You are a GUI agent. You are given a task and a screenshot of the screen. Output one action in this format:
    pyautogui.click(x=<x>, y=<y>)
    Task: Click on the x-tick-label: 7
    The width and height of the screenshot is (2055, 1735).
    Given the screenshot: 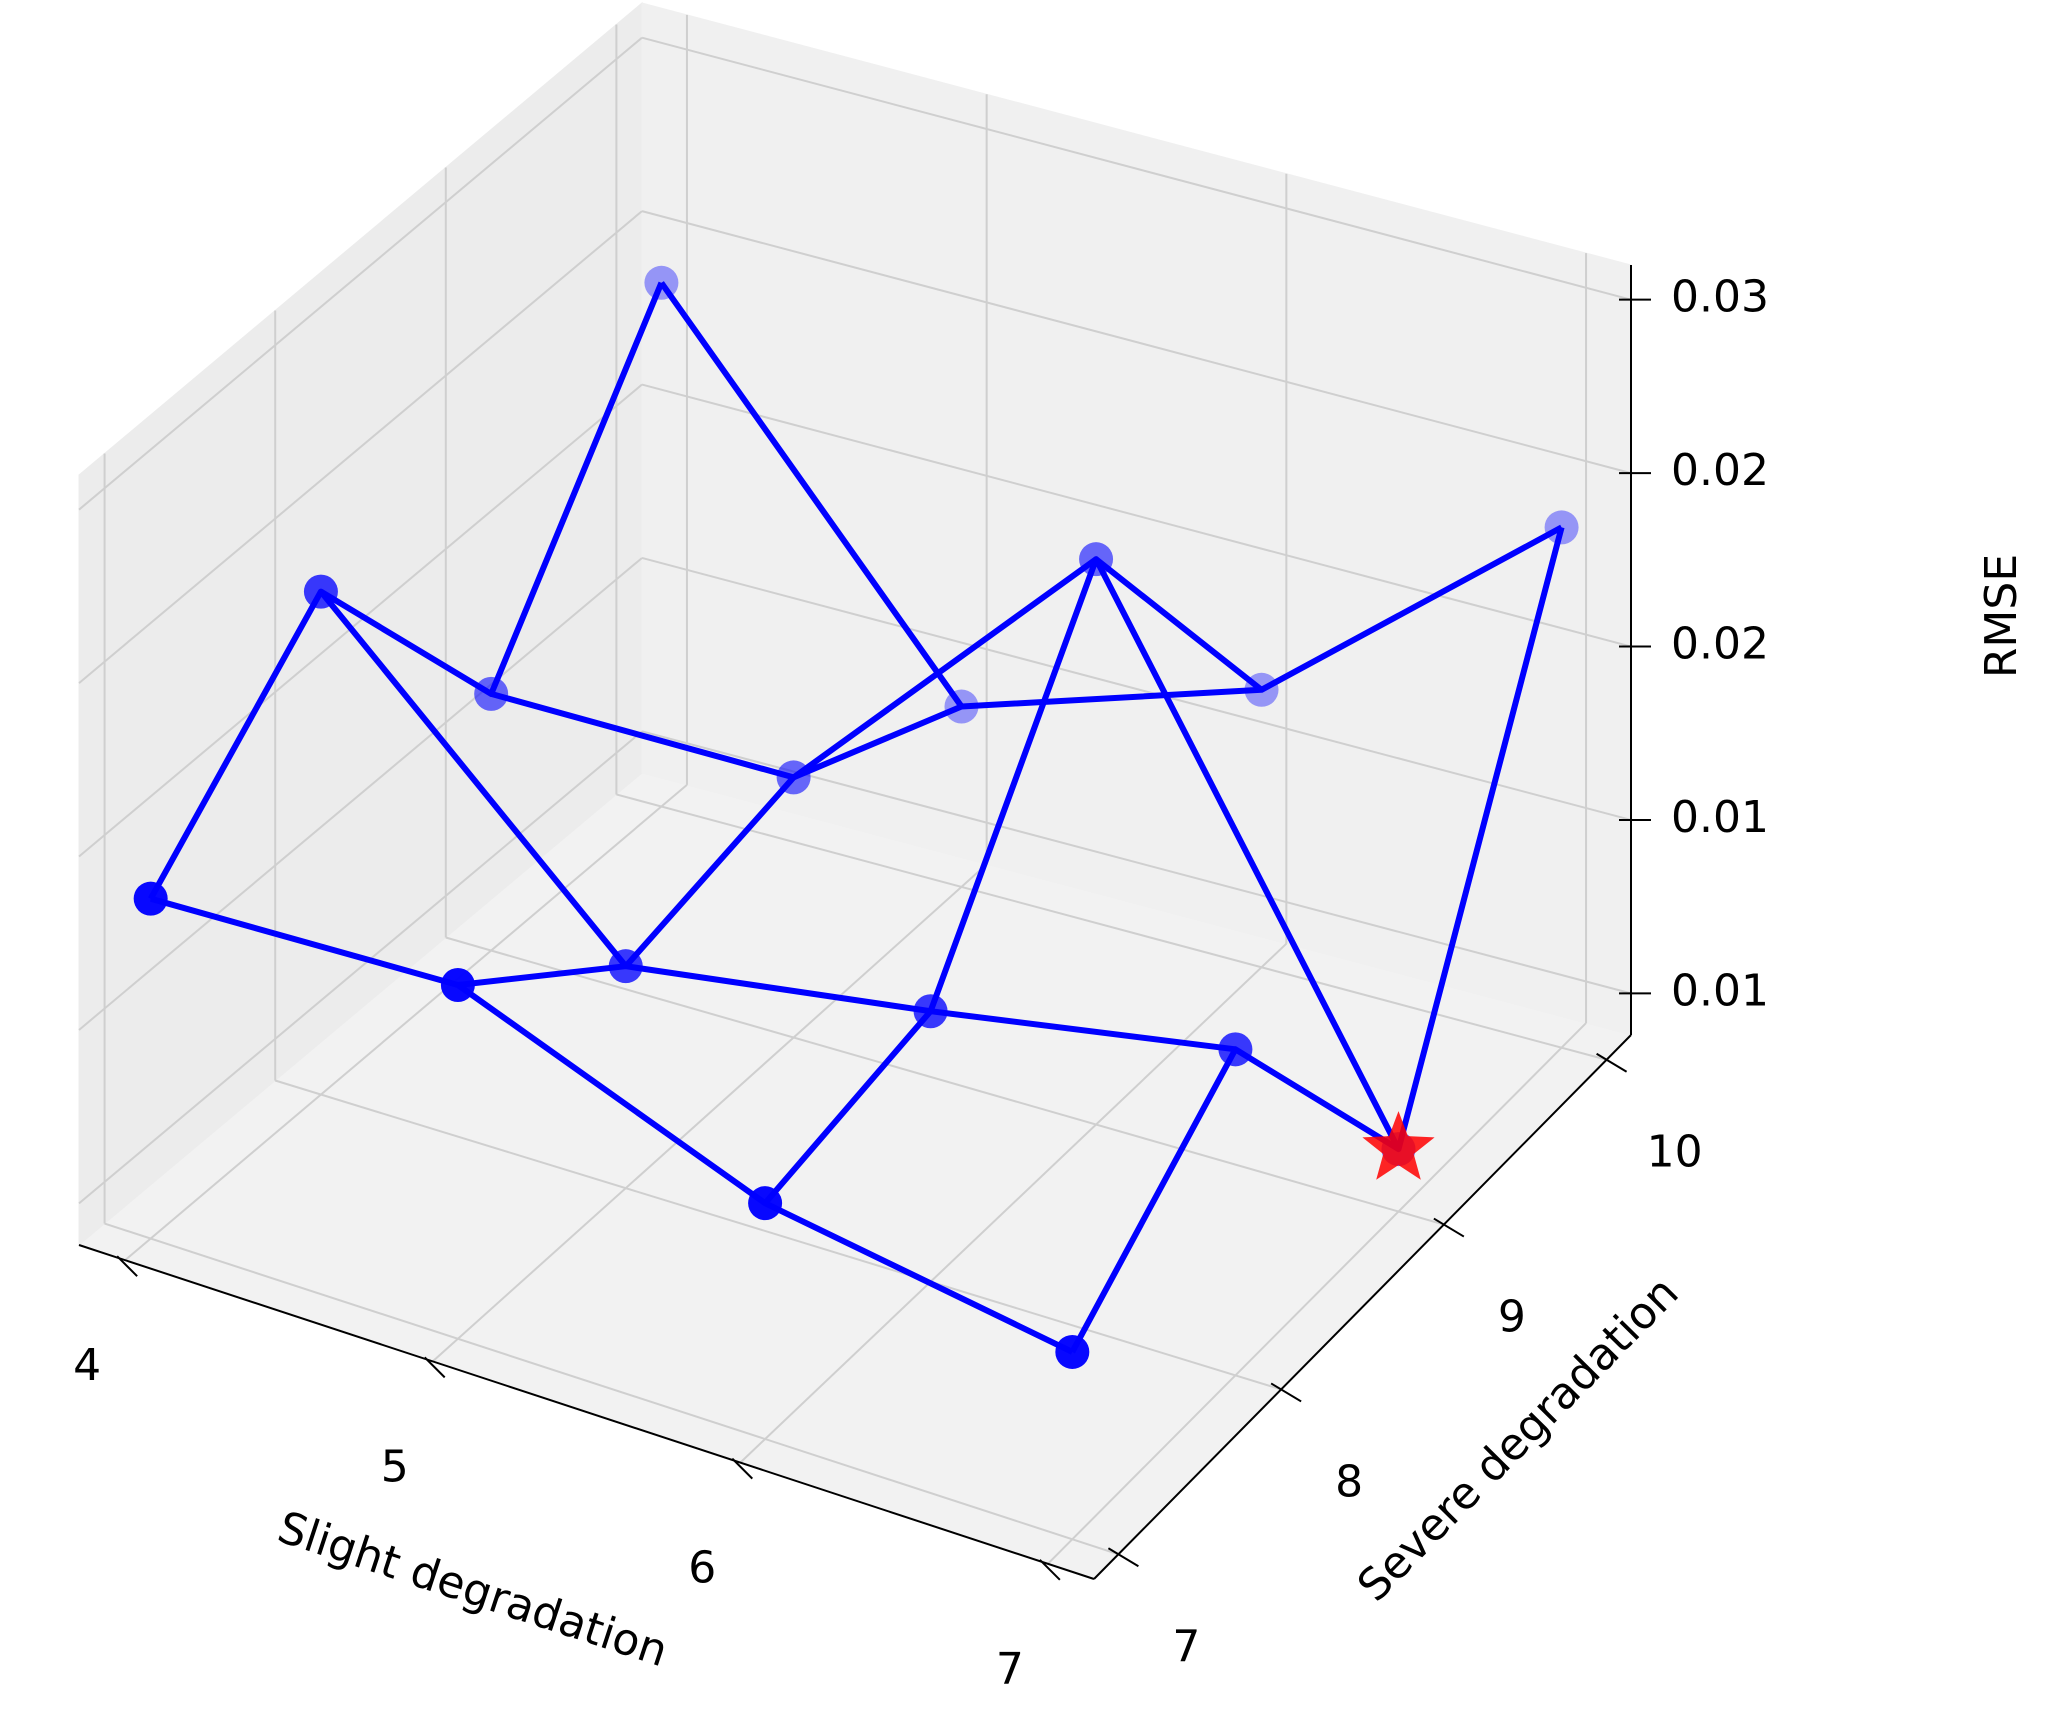 What is the action you would take?
    pyautogui.click(x=1010, y=1669)
    